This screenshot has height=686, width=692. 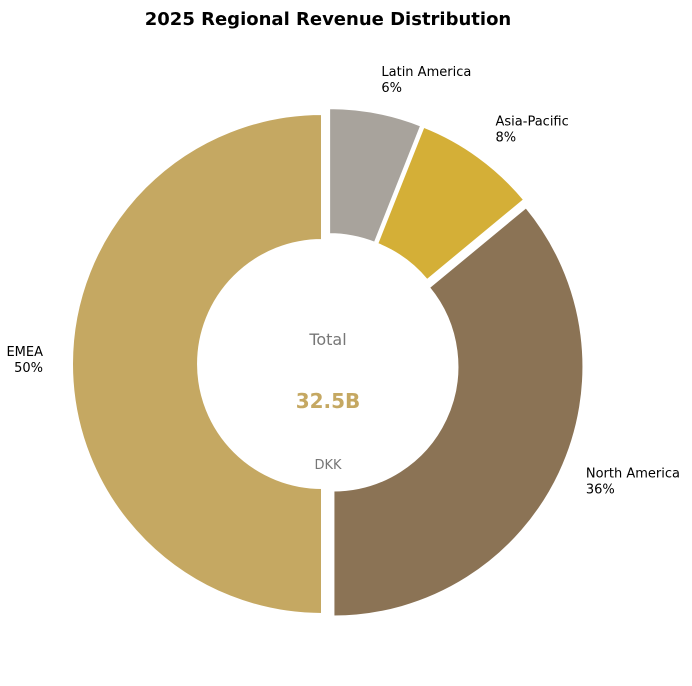 I want to click on slice-label-emea: EMEA 50%, so click(x=24, y=360).